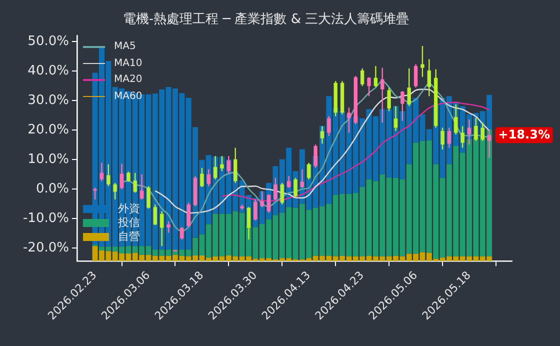  I want to click on y-tick-label: 0.0%, so click(52, 188).